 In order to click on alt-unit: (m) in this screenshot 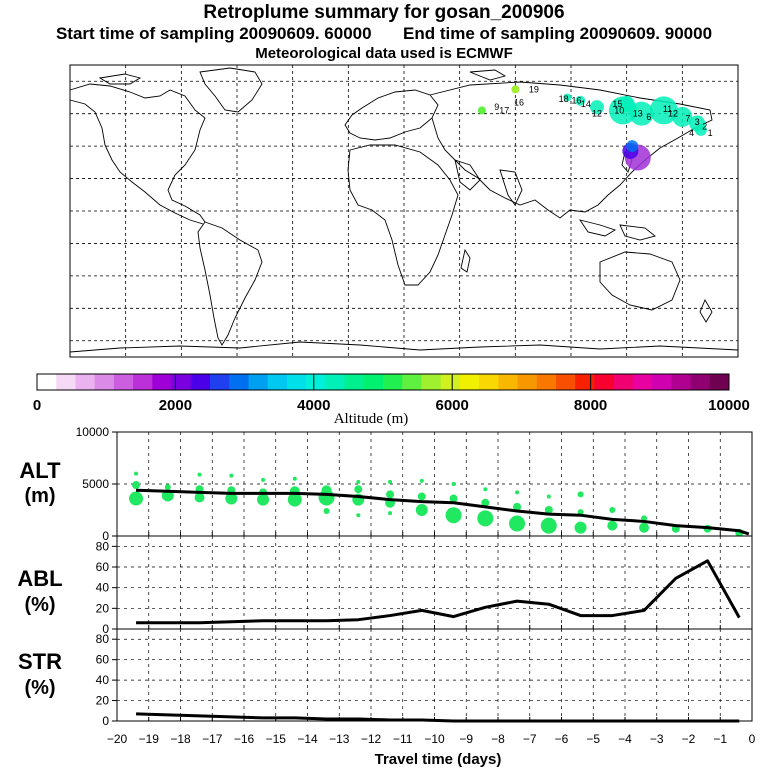, I will do `click(39, 496)`.